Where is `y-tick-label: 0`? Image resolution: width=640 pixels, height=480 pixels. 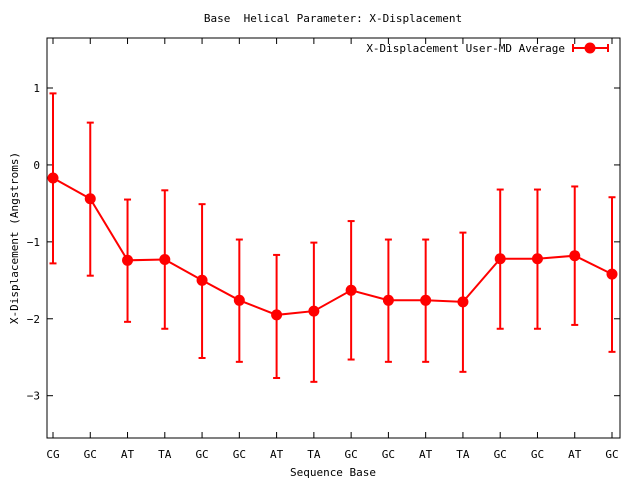
y-tick-label: 0 is located at coordinates (36, 165).